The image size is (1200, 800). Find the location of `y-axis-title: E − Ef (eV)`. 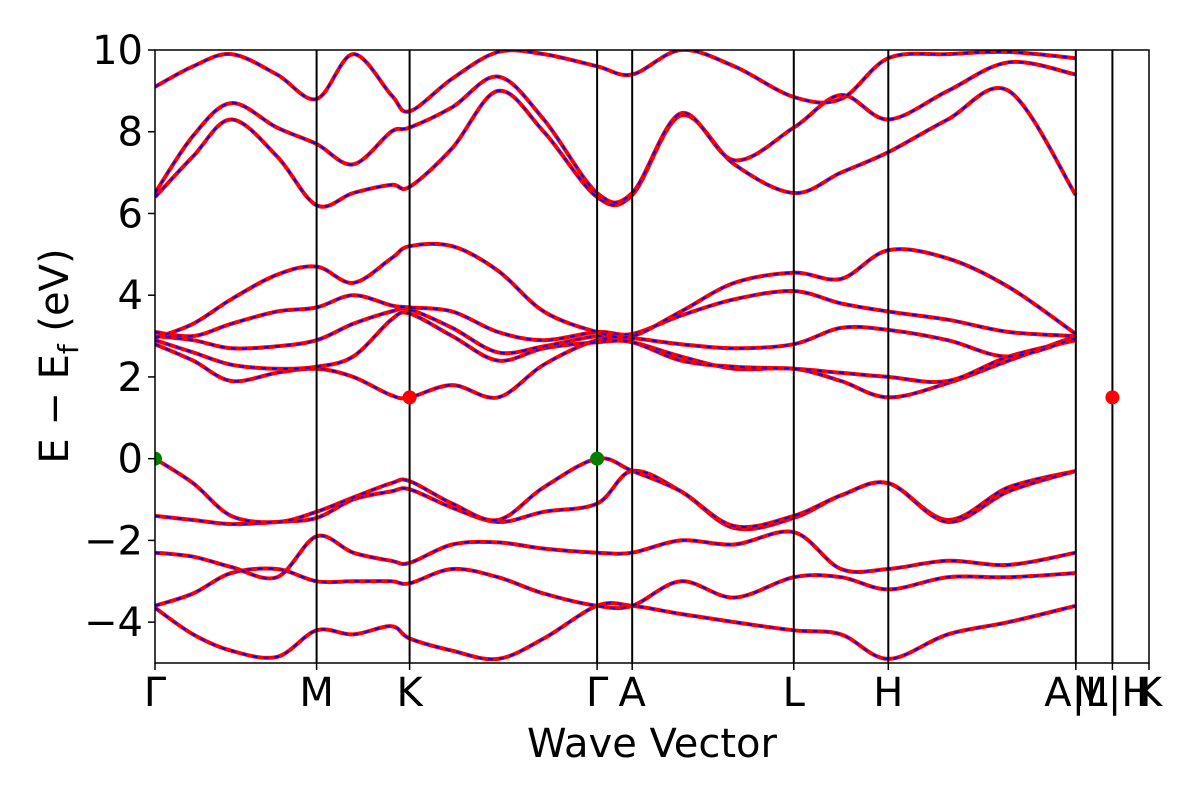

y-axis-title: E − Ef (eV) is located at coordinates (58, 355).